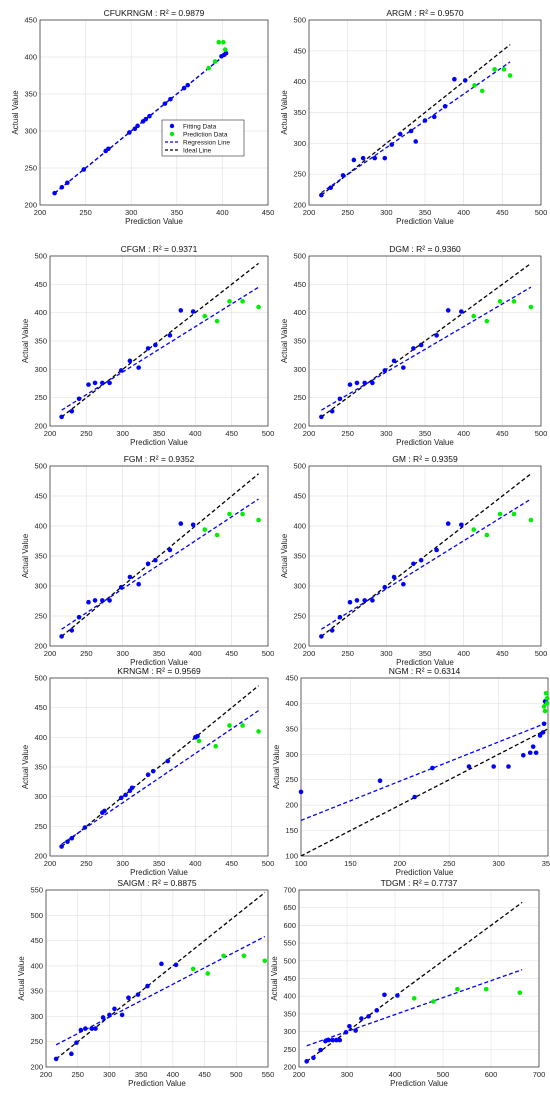  Describe the element at coordinates (40, 678) in the screenshot. I see `y-tick-label: 500` at that location.